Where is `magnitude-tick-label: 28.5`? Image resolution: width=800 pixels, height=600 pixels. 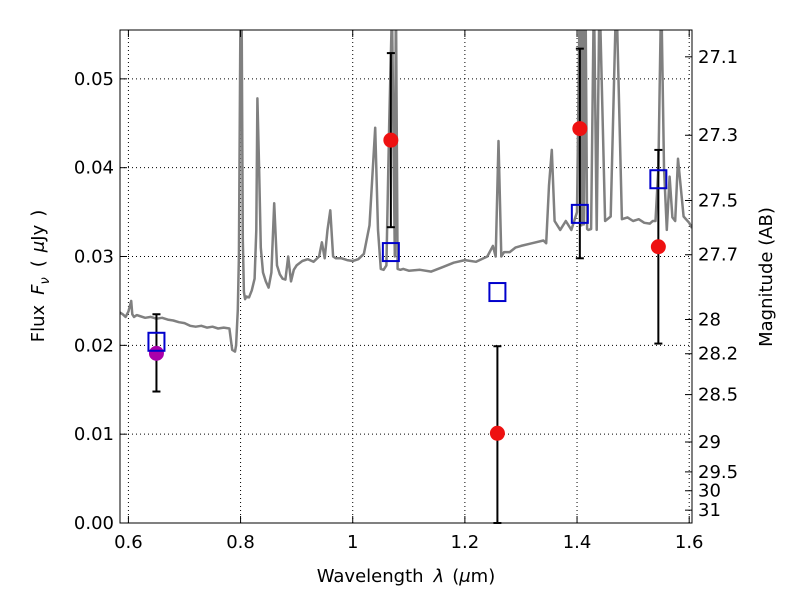 magnitude-tick-label: 28.5 is located at coordinates (718, 395).